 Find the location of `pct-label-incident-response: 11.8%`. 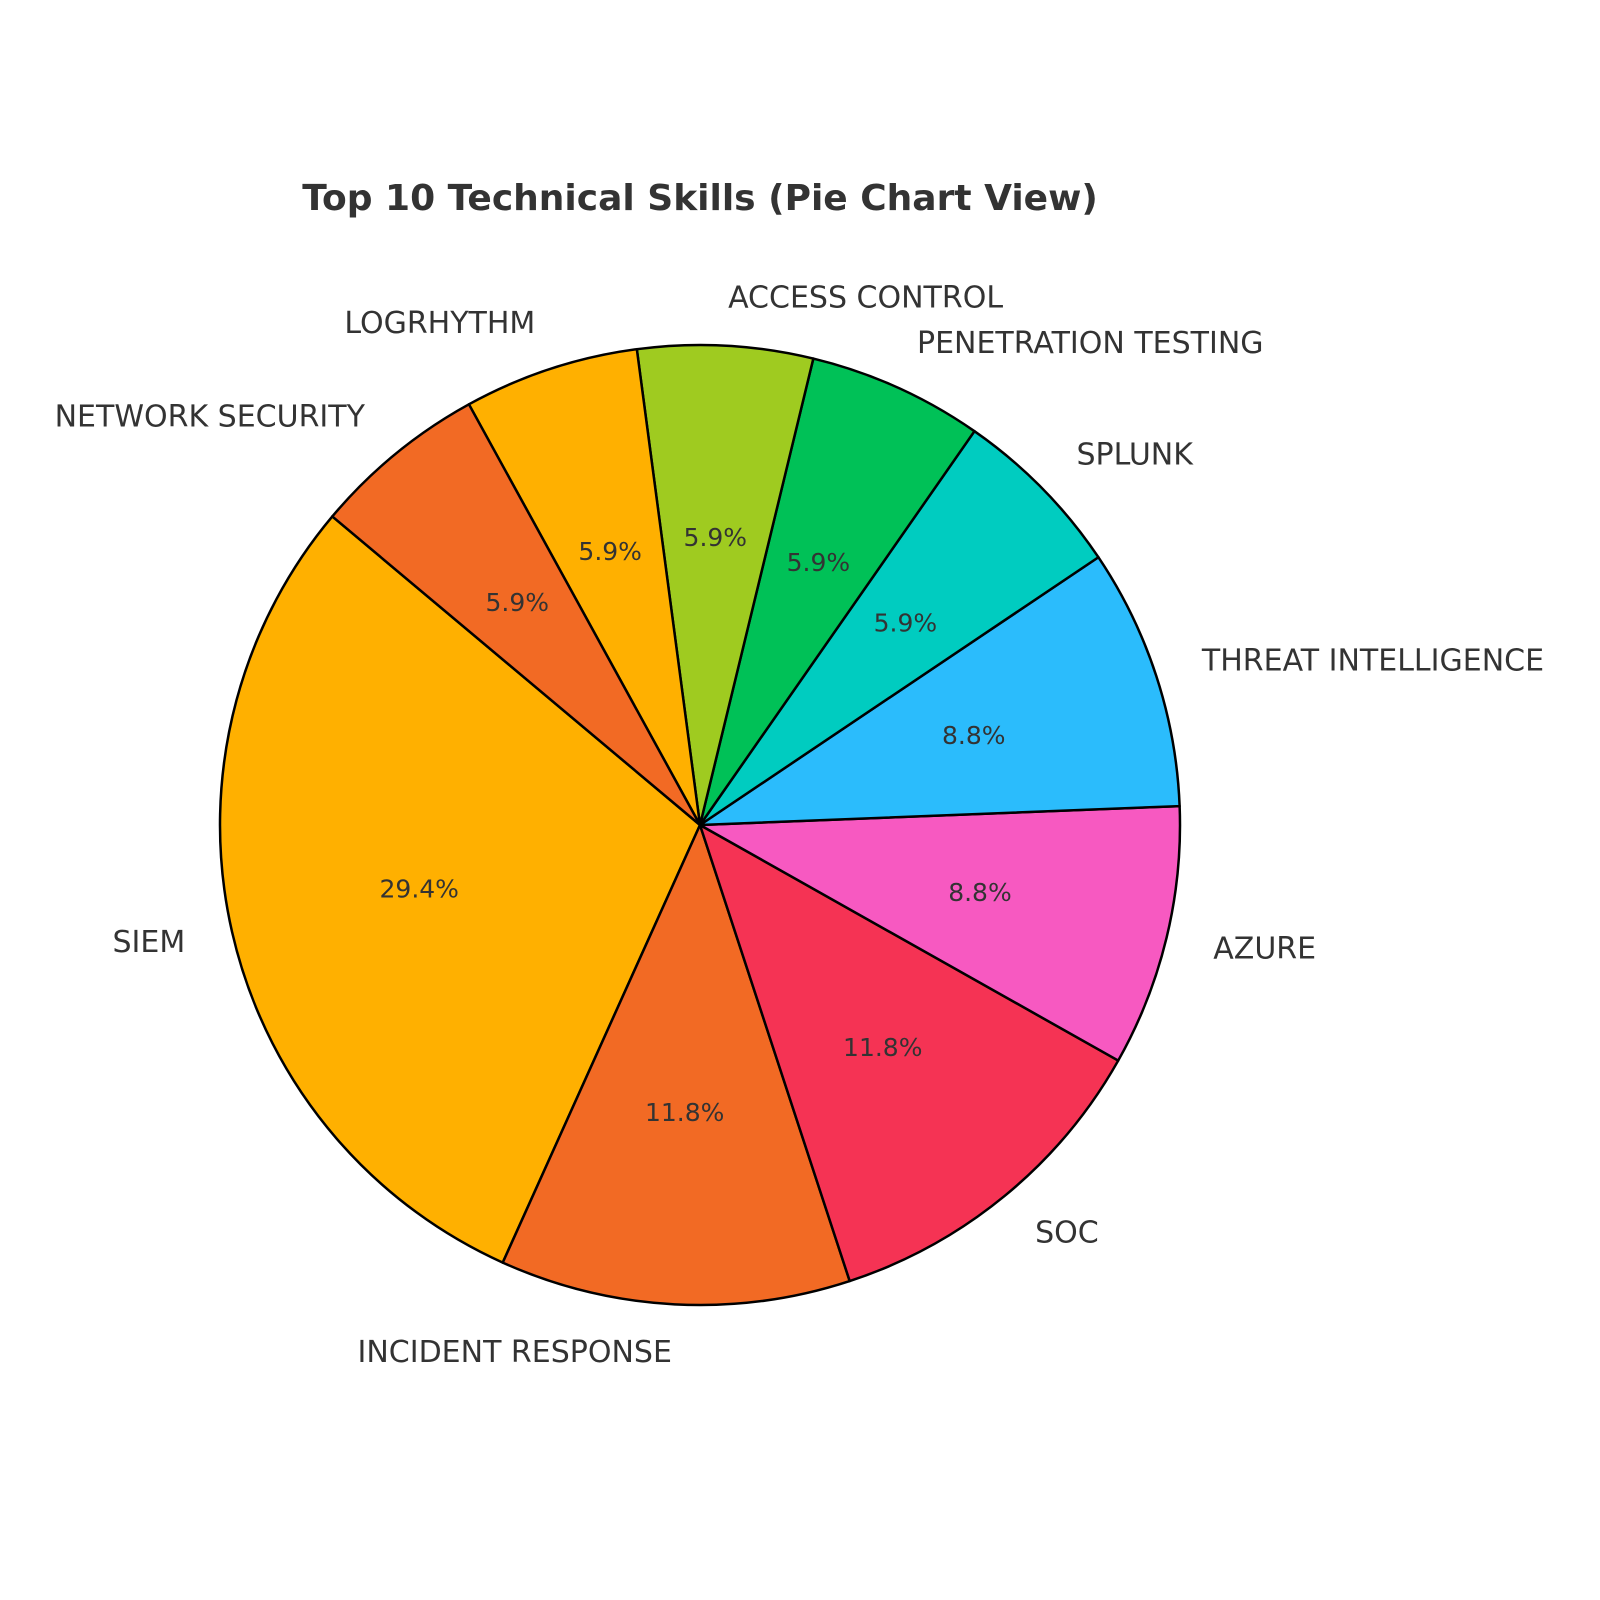

pct-label-incident-response: 11.8% is located at coordinates (684, 1112).